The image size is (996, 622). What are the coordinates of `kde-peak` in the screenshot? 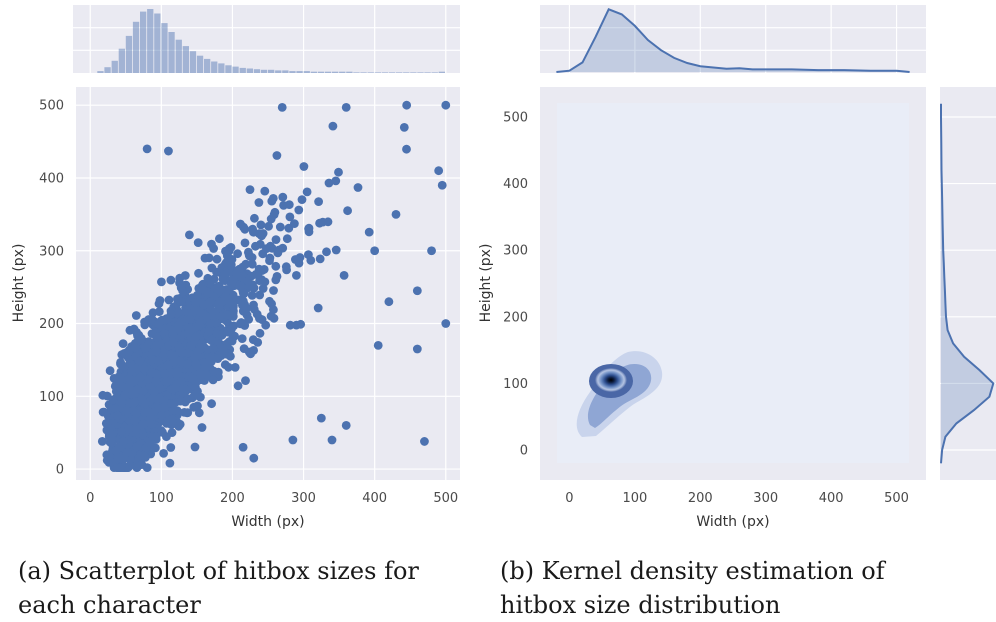 It's located at (611, 380).